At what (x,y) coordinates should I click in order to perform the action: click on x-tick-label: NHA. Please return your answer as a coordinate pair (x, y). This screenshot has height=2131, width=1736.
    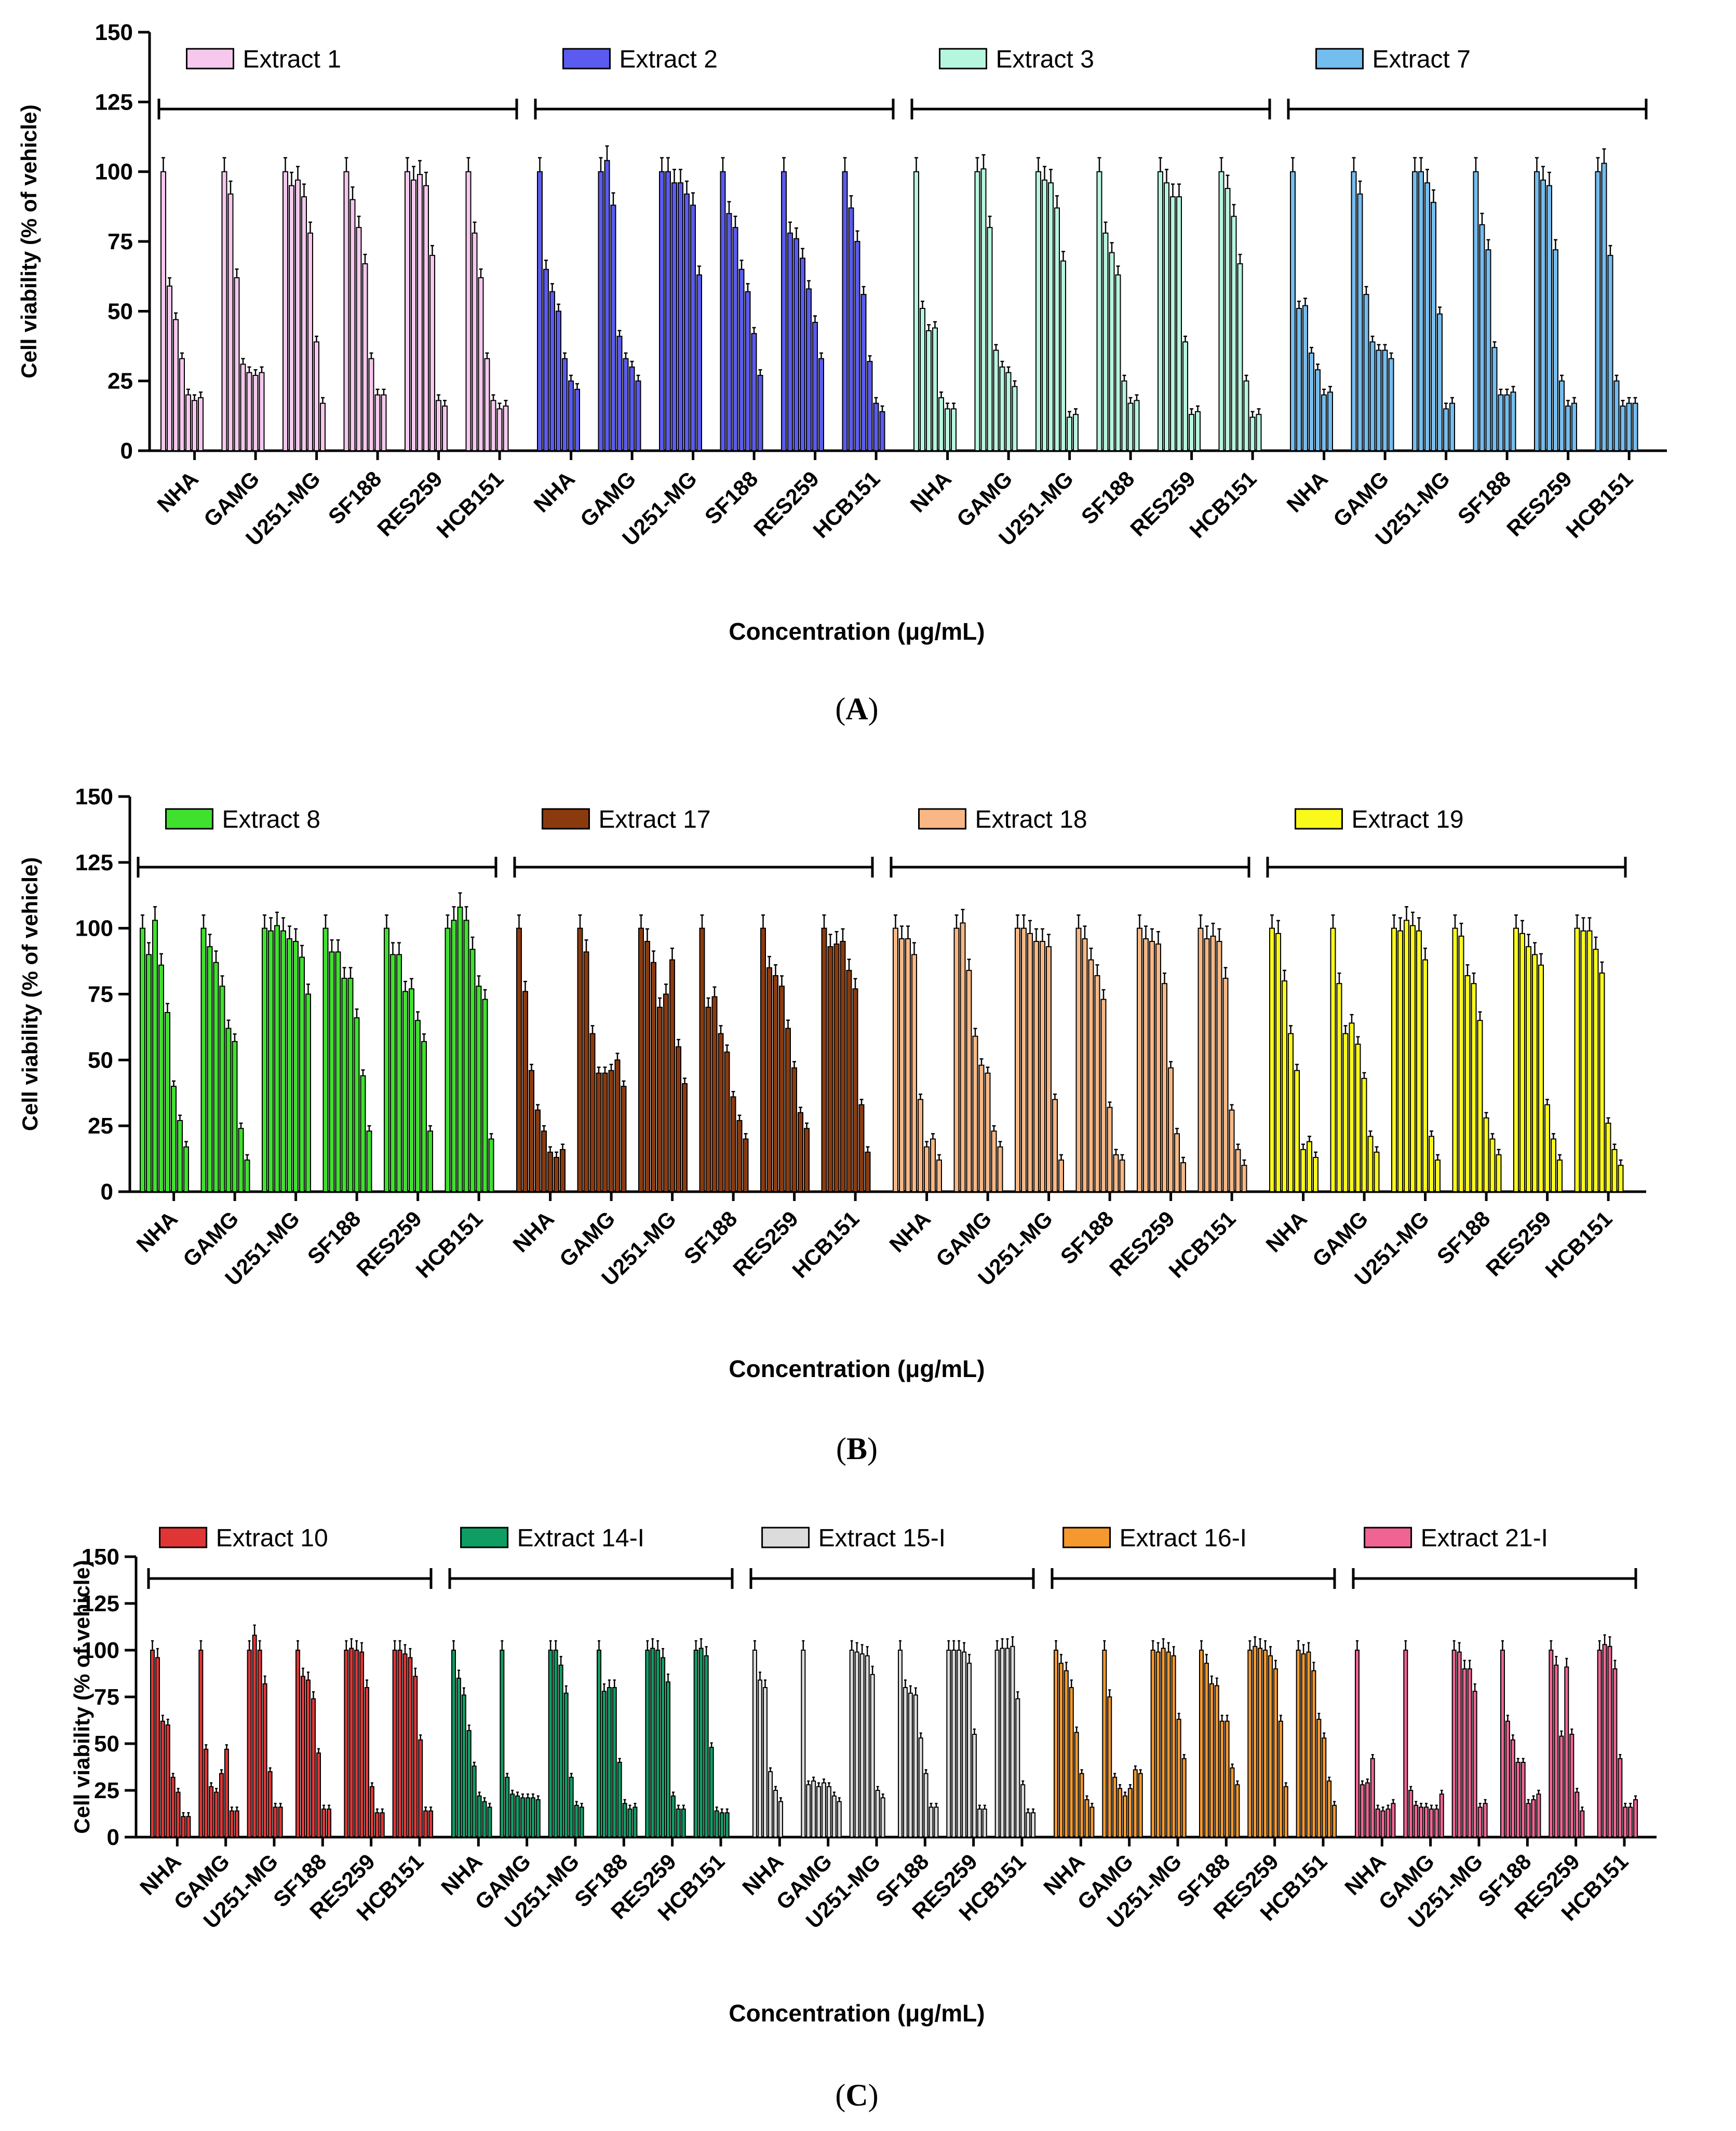
    Looking at the image, I should click on (909, 1231).